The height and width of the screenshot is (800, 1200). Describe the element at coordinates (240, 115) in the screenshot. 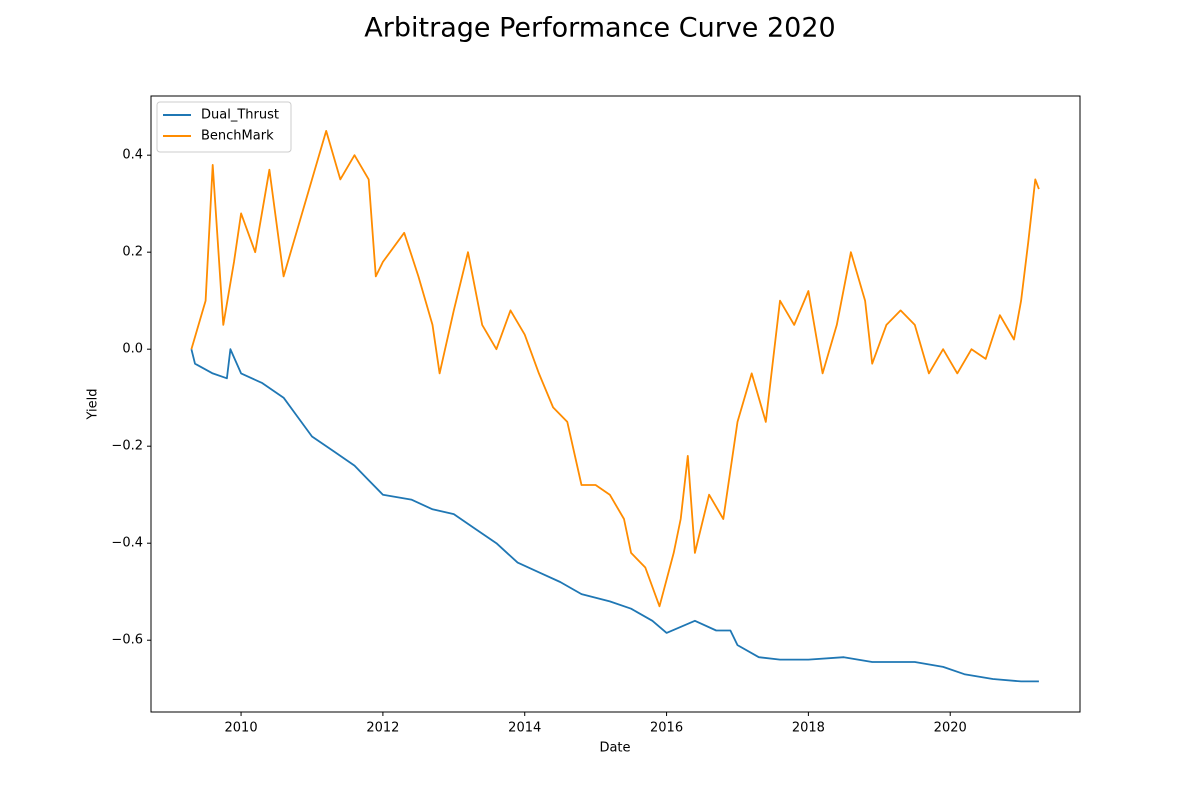

I see `legend-label: Dual_Thrust` at that location.